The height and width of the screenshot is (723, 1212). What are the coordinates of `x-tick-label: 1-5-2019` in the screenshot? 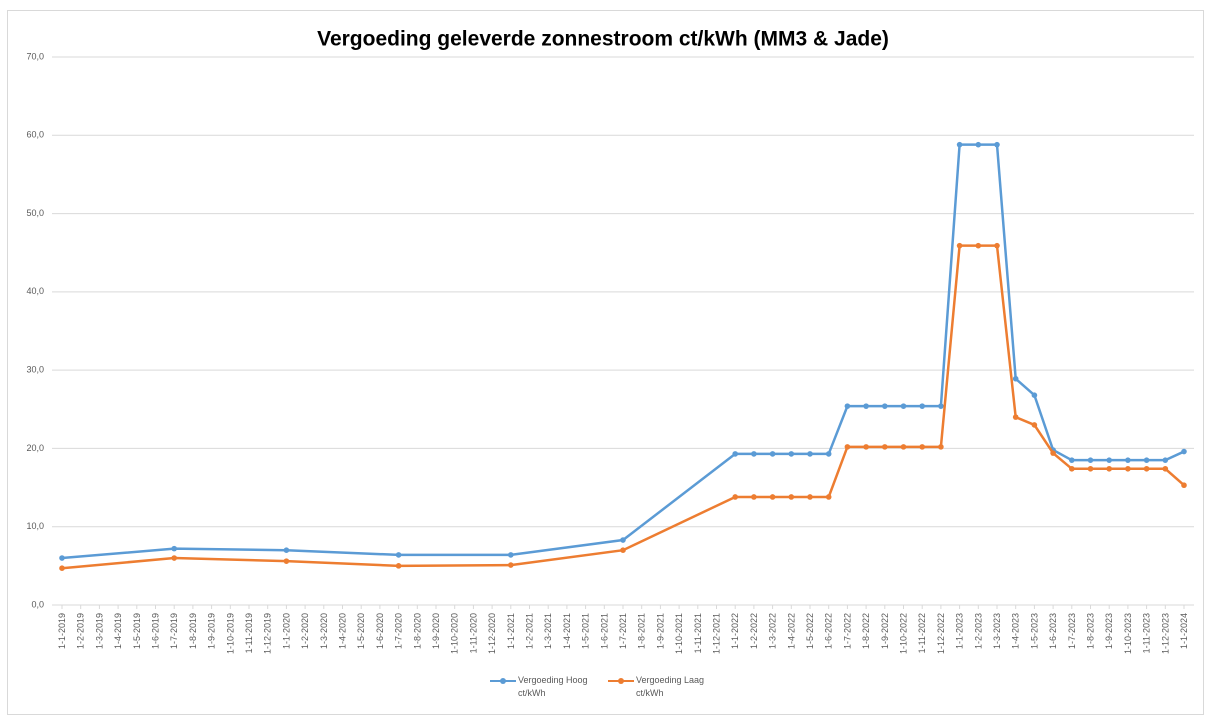 It's located at (137, 631).